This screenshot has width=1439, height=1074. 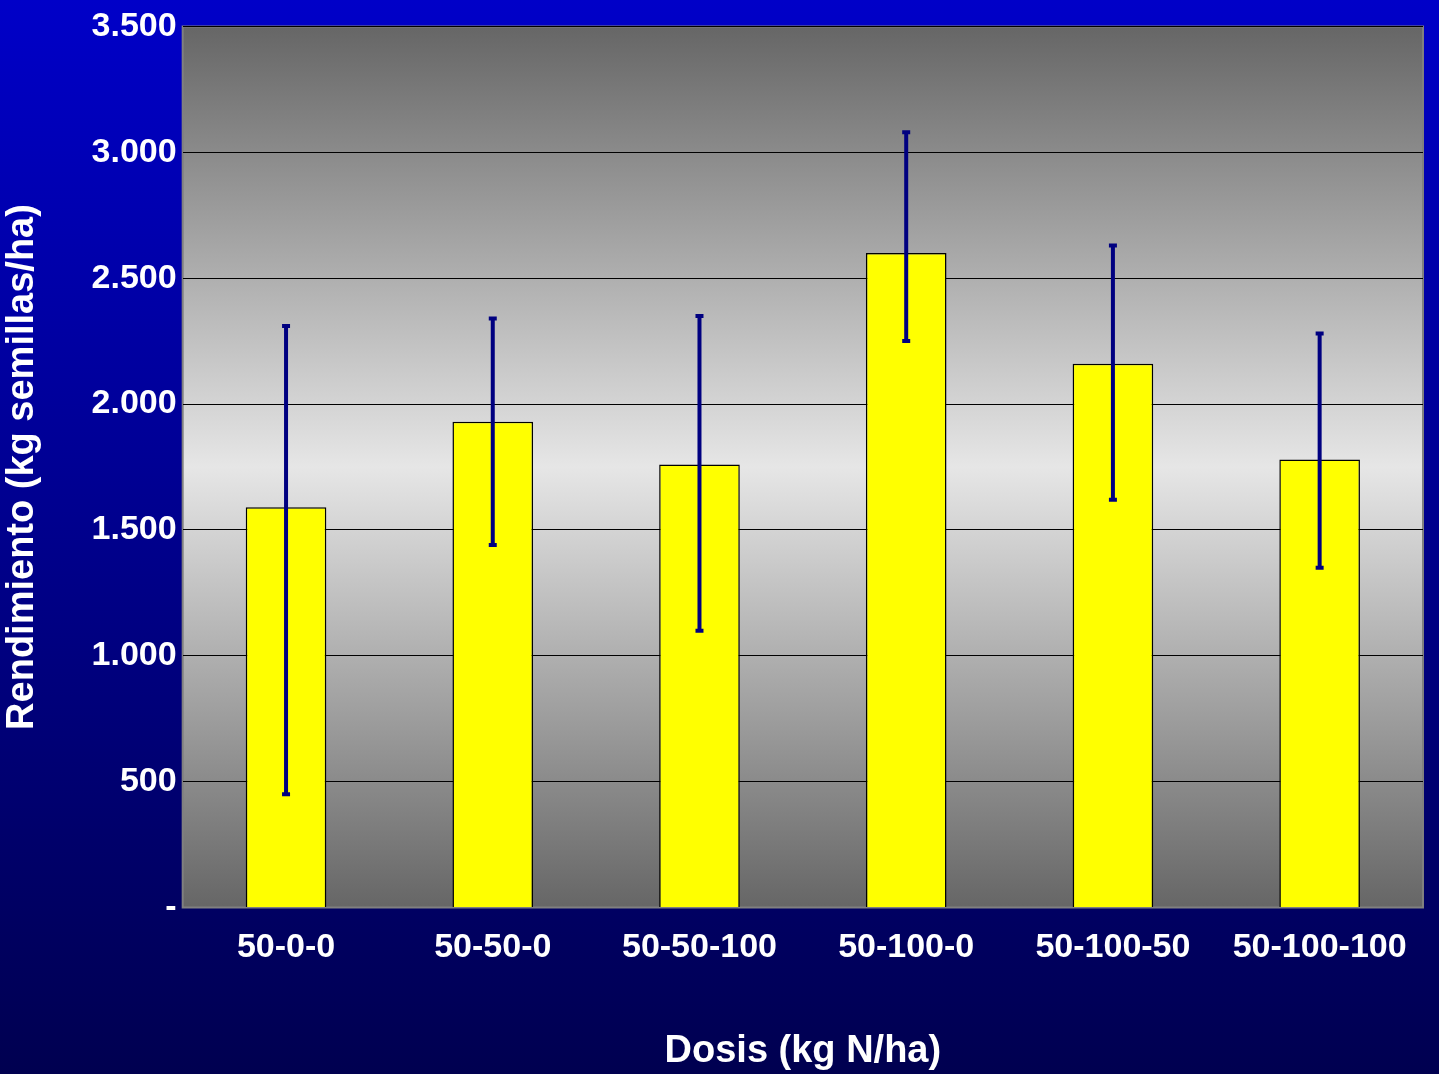 I want to click on x-tick-label: 50-100-50, so click(x=1113, y=945).